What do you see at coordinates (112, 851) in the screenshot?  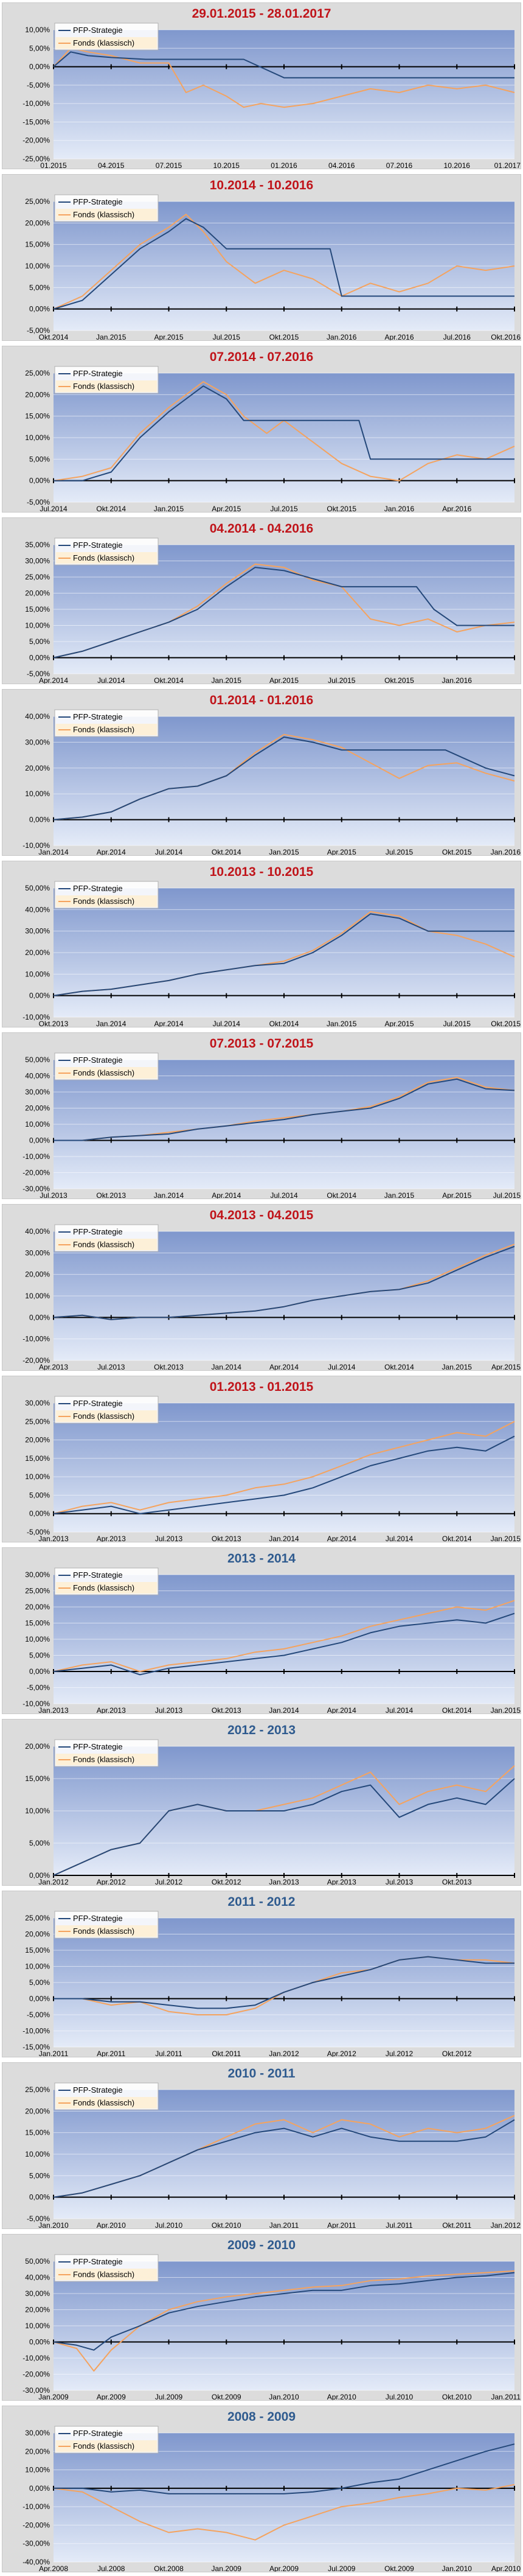 I see `x-tick-label: Apr.2014` at bounding box center [112, 851].